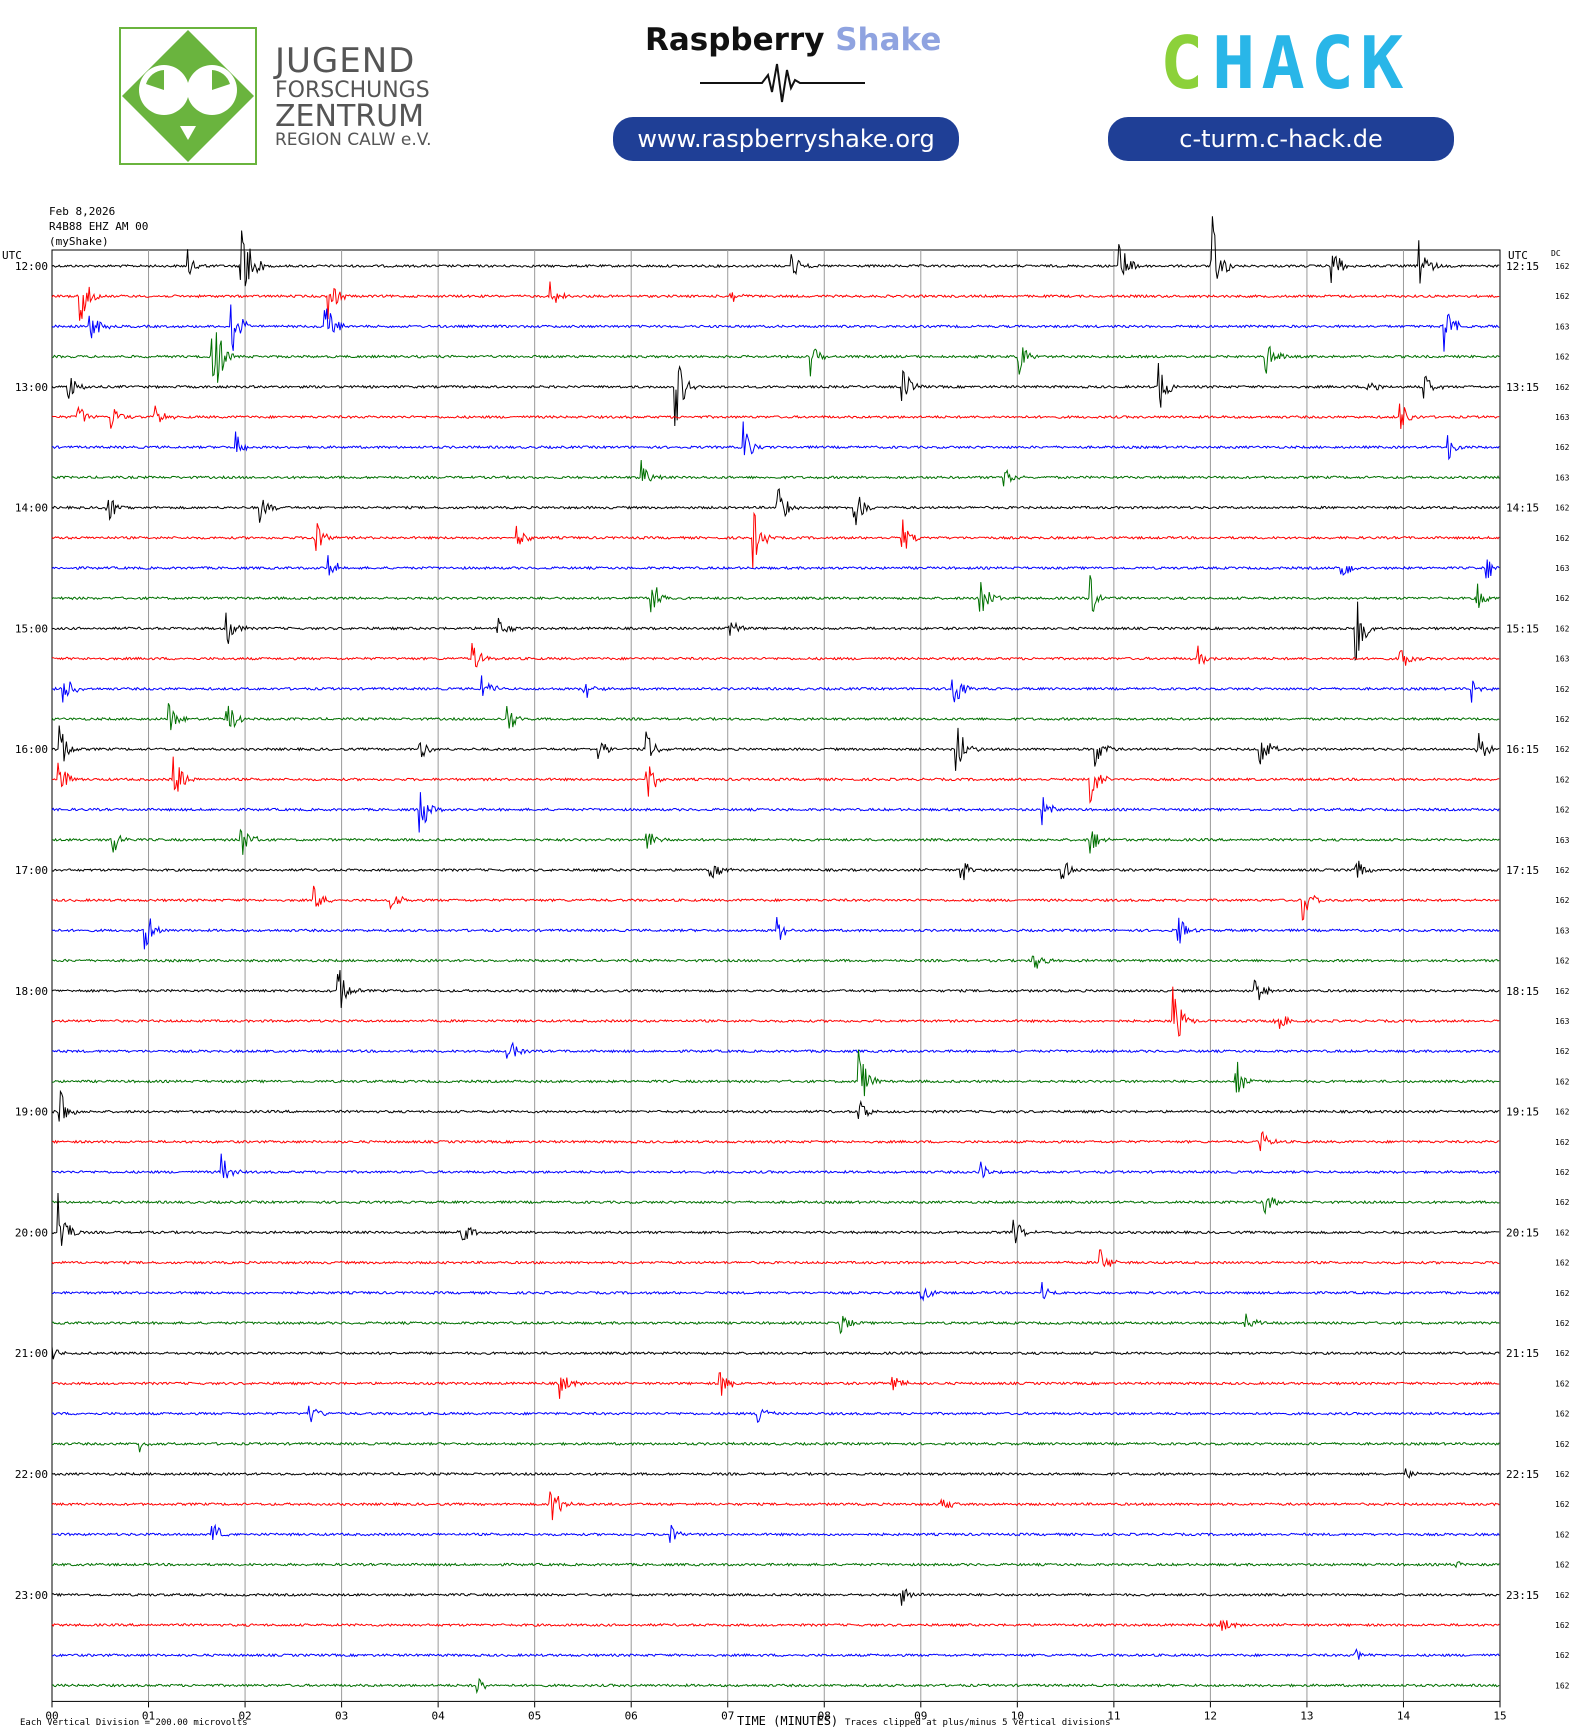  Describe the element at coordinates (31, 1232) in the screenshot. I see `hour-label-left: 20:00` at that location.